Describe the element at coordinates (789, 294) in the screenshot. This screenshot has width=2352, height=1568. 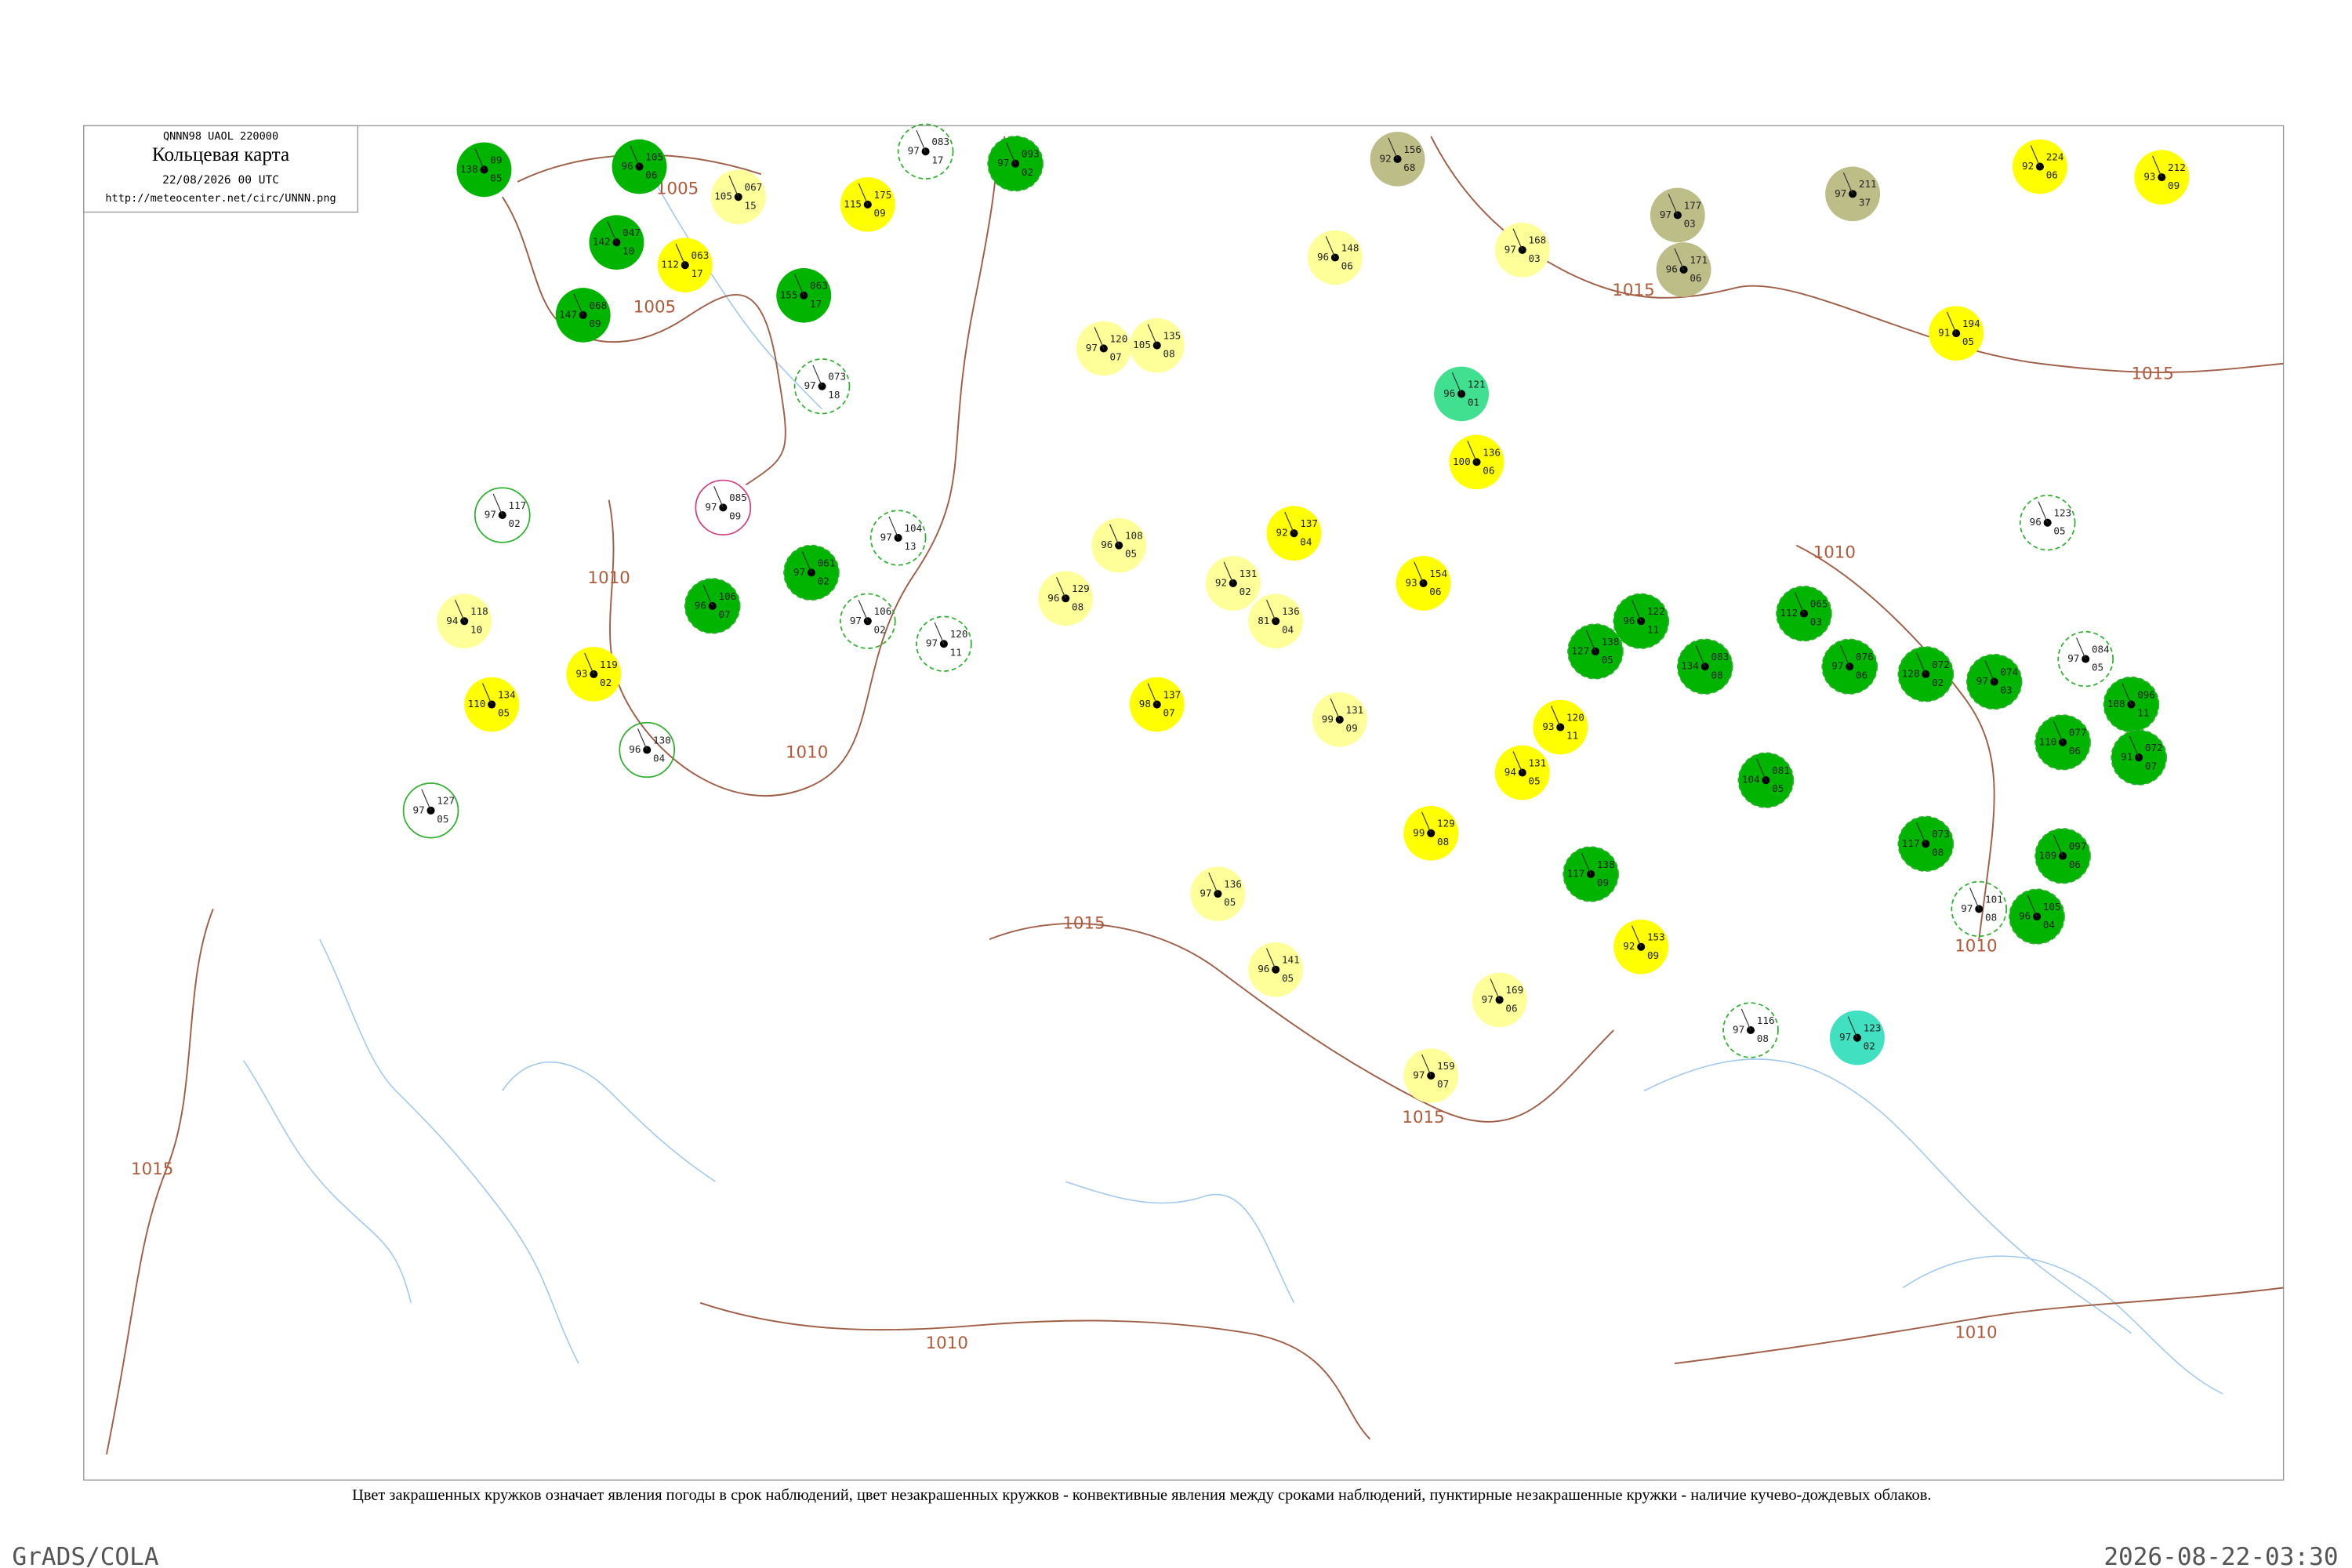
I see `station-temp: 155` at that location.